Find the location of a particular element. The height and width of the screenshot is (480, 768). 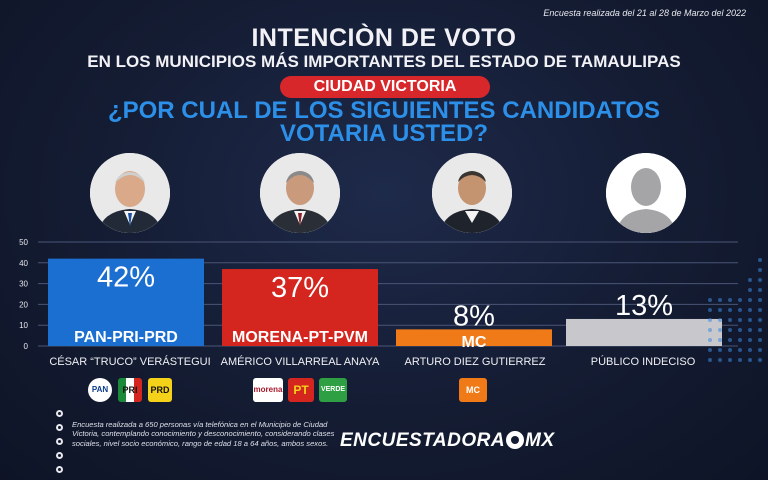

bar-value-label: 8% is located at coordinates (474, 316).